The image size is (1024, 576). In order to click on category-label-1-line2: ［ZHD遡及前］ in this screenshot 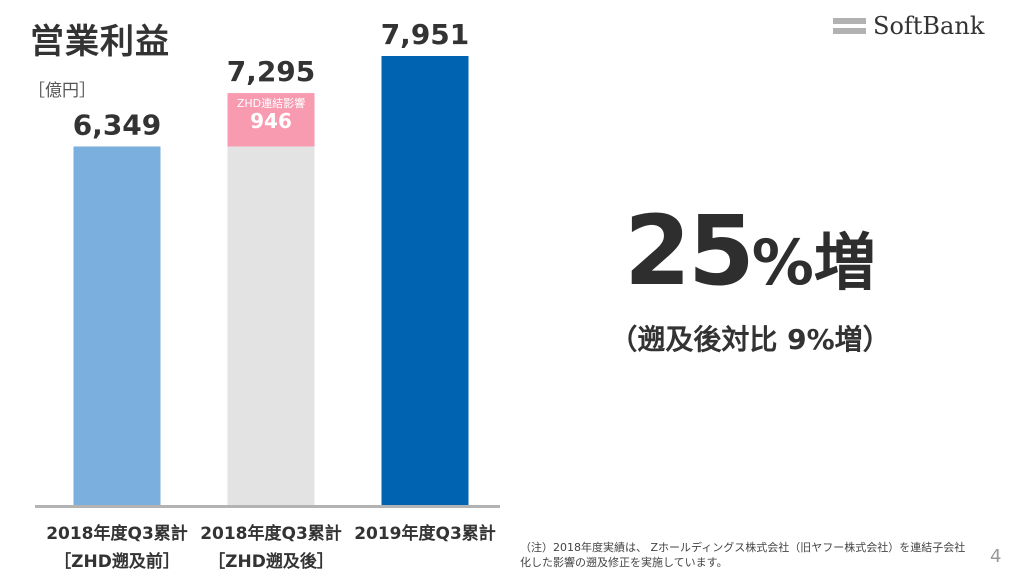, I will do `click(117, 562)`.